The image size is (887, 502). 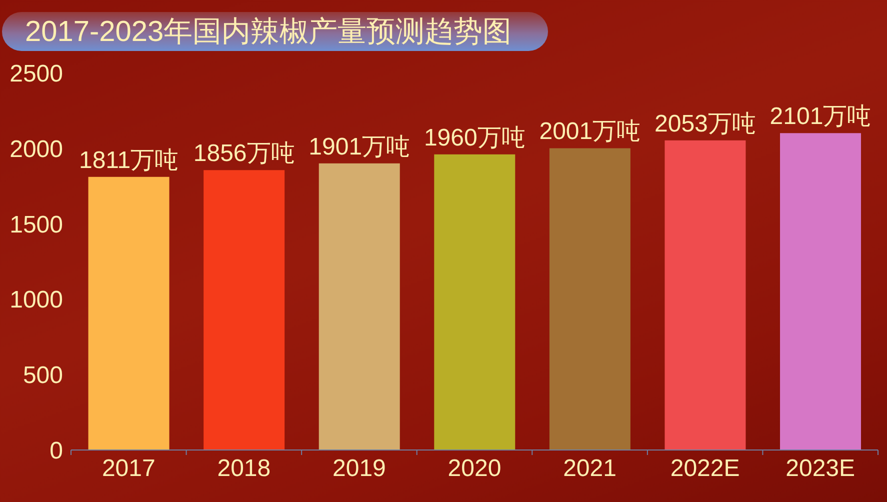 What do you see at coordinates (475, 138) in the screenshot?
I see `data-label: 1960万吨` at bounding box center [475, 138].